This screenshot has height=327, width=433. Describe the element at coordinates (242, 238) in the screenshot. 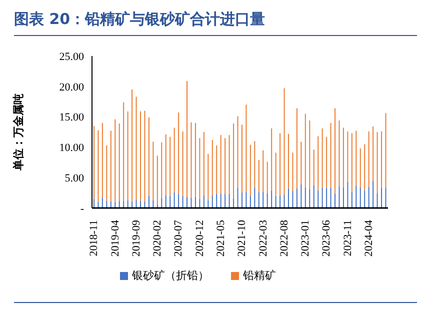

I see `x-tick-label: 2021-10` at that location.